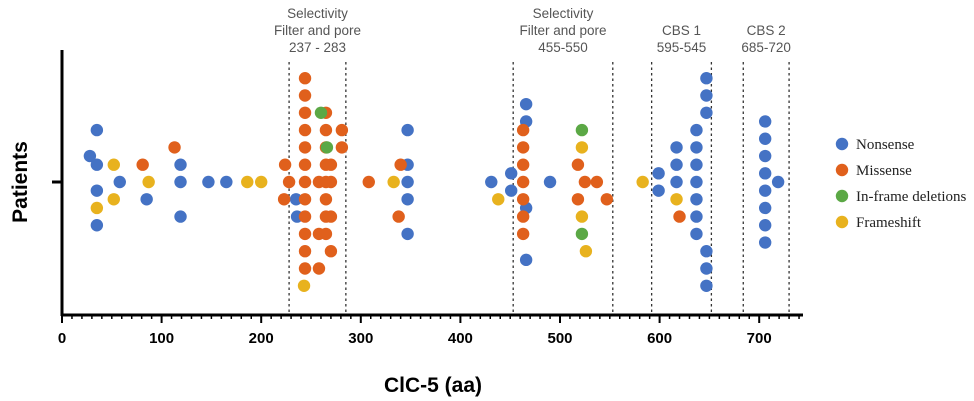  I want to click on region-label-line: Filter and pore, so click(317, 30).